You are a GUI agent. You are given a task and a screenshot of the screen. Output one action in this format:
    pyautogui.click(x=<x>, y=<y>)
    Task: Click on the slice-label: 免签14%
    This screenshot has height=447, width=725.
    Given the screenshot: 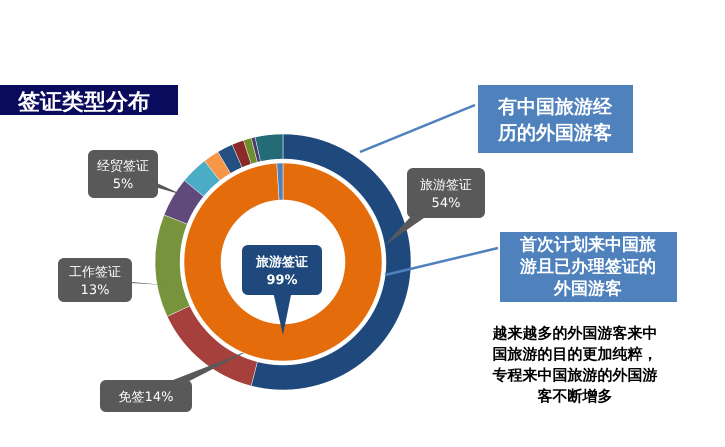 What is the action you would take?
    pyautogui.click(x=146, y=397)
    